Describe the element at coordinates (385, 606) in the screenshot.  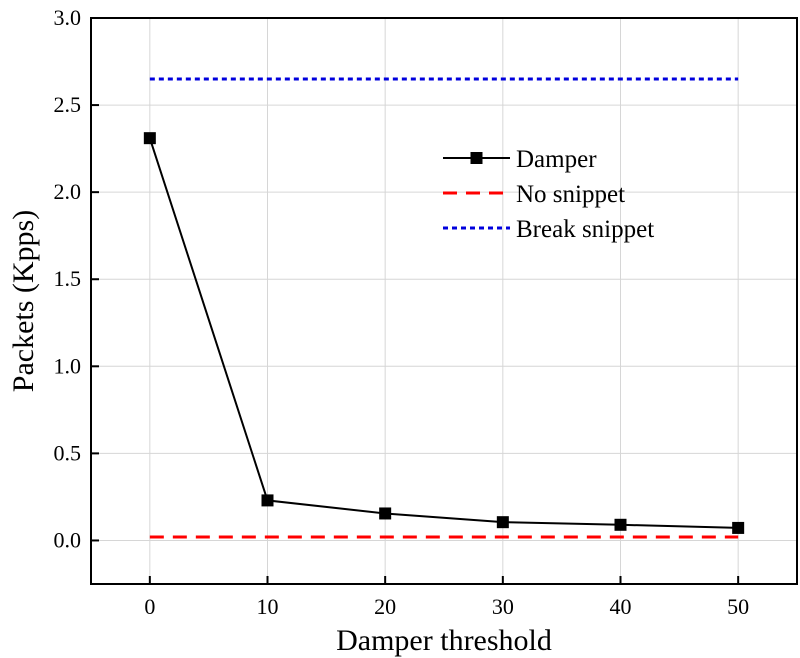
I see `x-tick-label: 20` at that location.